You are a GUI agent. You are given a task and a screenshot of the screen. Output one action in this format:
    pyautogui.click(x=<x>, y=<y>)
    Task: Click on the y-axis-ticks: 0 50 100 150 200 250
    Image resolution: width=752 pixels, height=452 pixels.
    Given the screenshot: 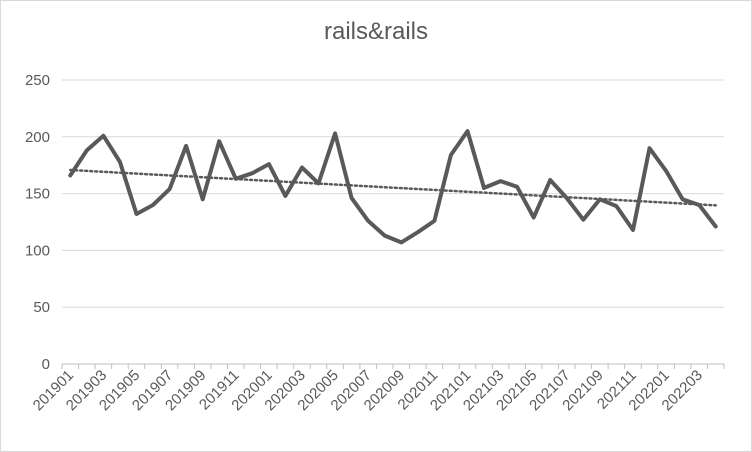 What is the action you would take?
    pyautogui.click(x=37, y=222)
    